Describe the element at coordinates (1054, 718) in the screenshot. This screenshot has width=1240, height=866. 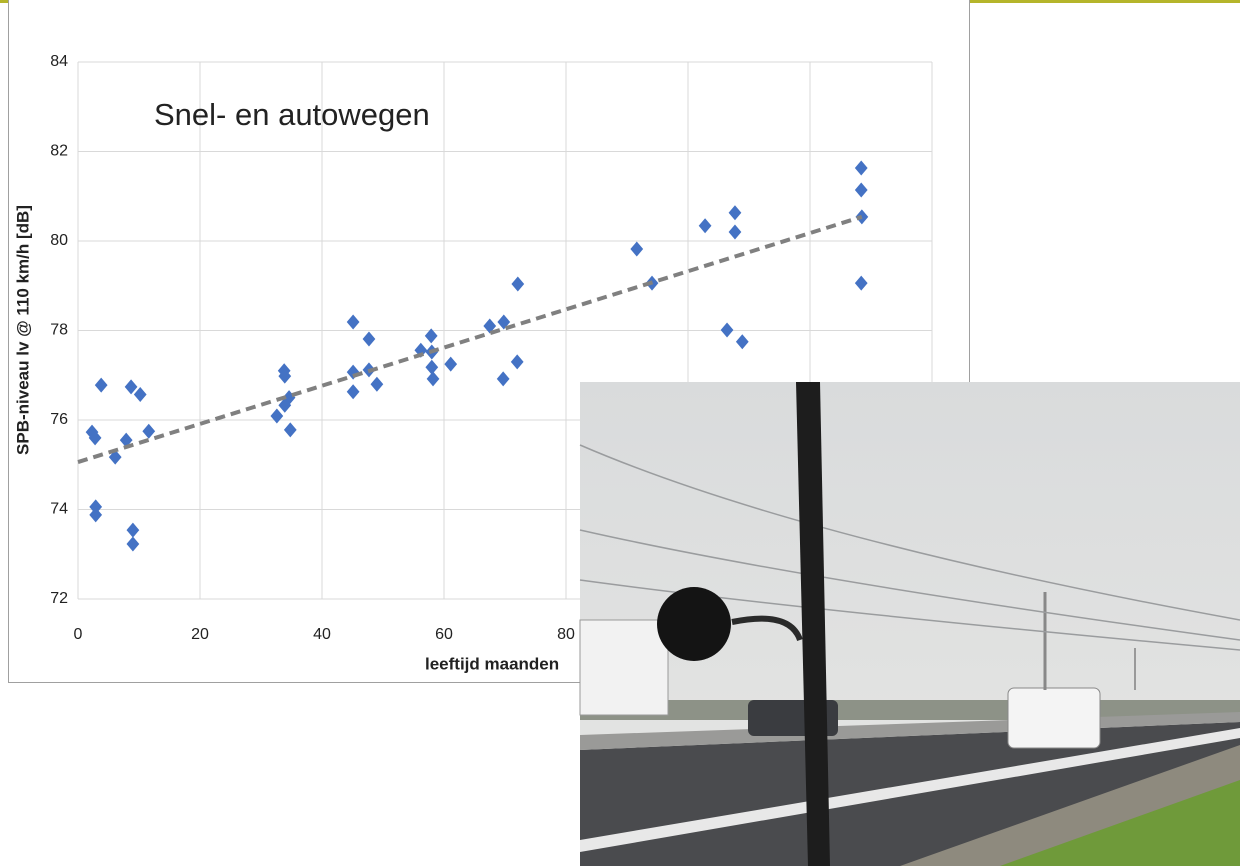
I see `photo-van` at that location.